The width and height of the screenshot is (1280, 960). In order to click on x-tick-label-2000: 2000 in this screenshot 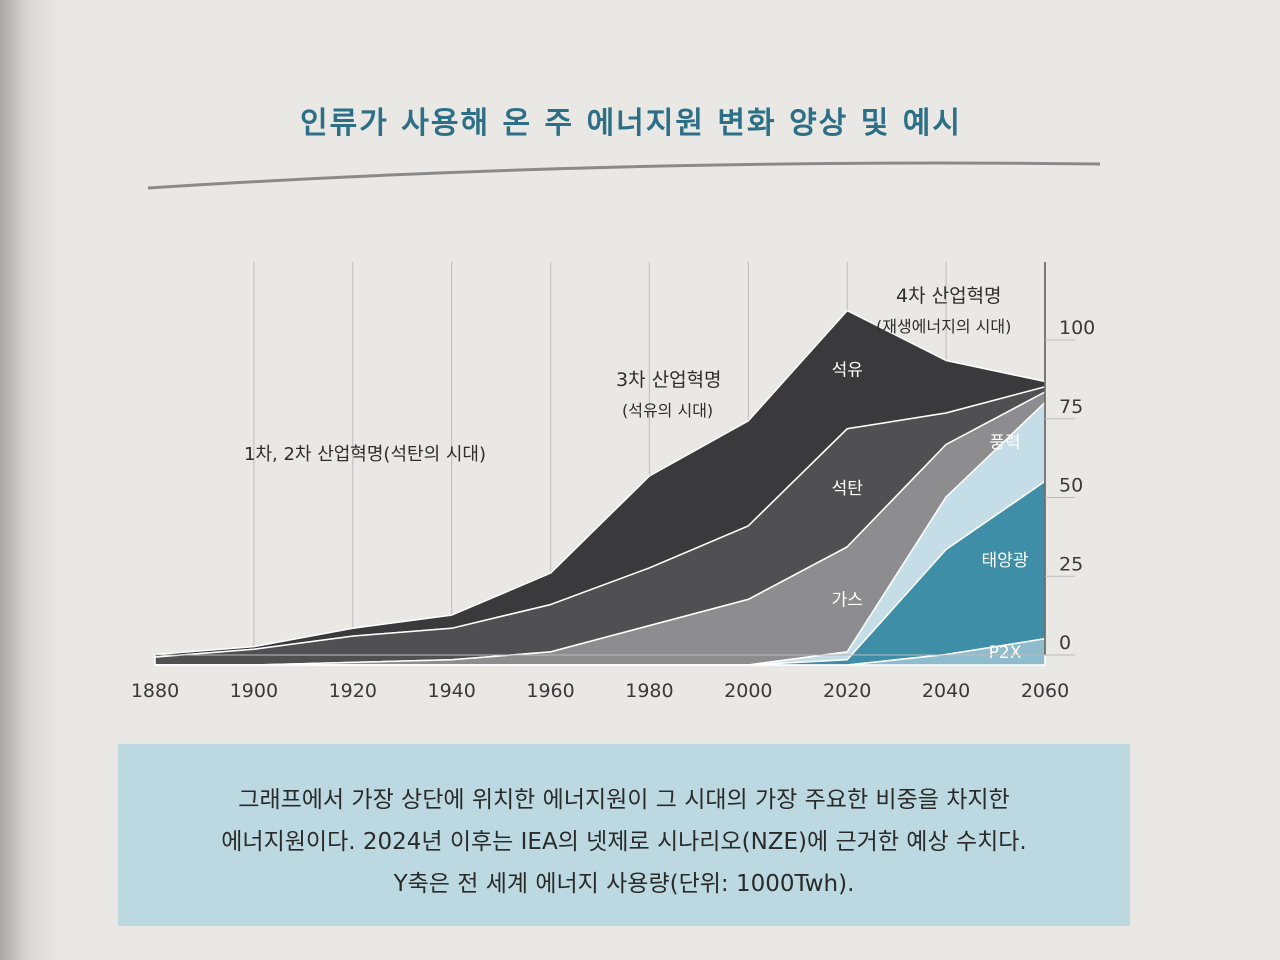, I will do `click(748, 691)`.